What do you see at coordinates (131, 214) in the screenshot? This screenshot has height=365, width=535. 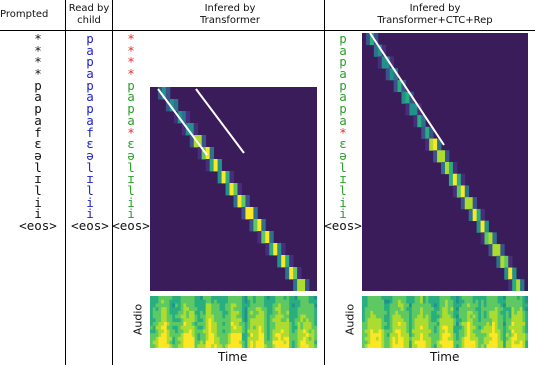 I see `transformer-tokens-token: i` at bounding box center [131, 214].